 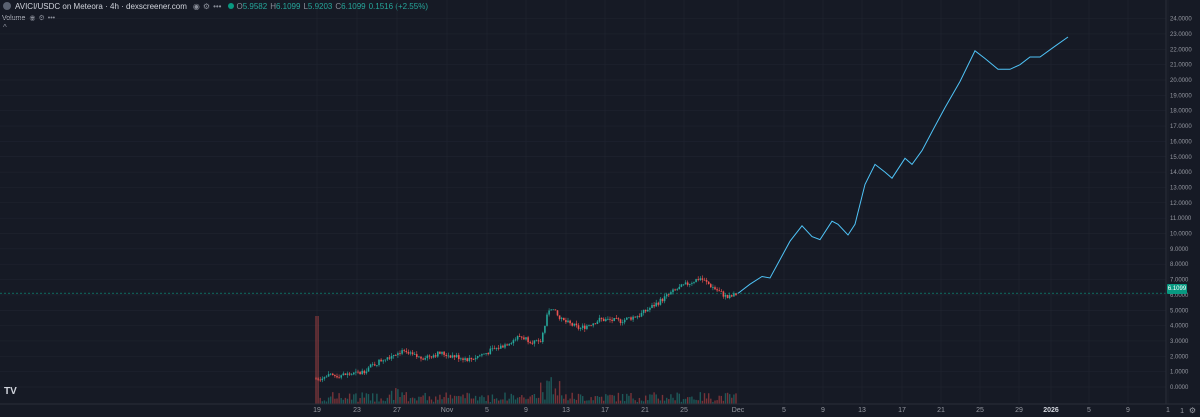 What do you see at coordinates (1181, 235) in the screenshot?
I see `price-tick-label: 10.0000` at bounding box center [1181, 235].